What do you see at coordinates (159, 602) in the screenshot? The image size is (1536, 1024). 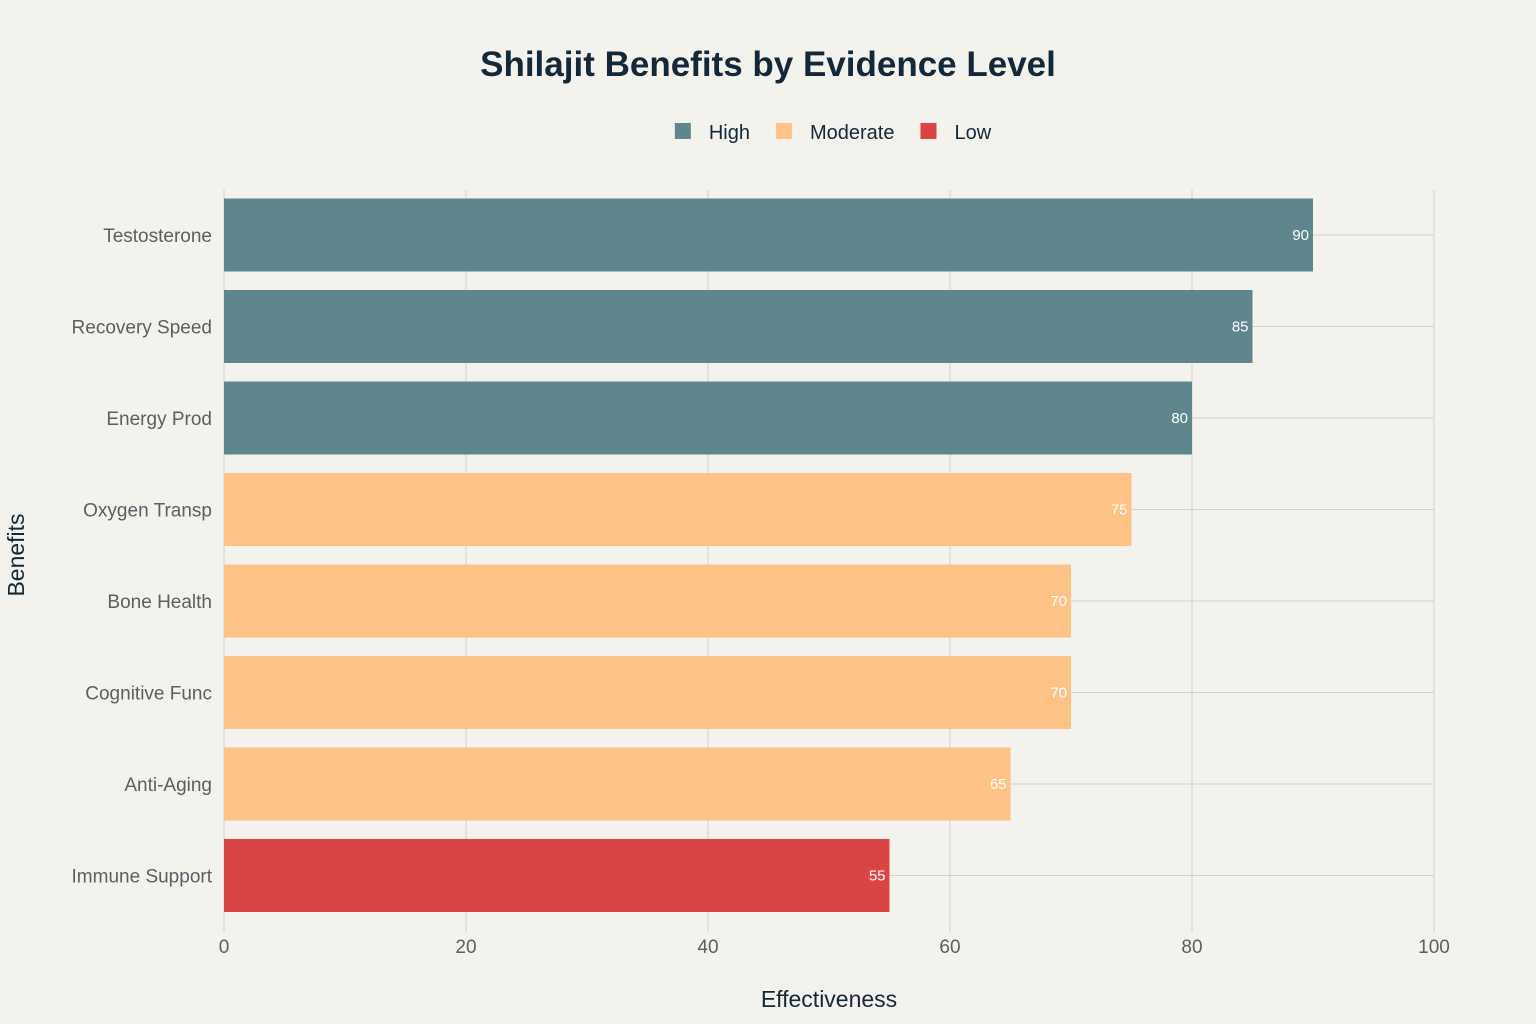 I see `category-label: Bone Health` at bounding box center [159, 602].